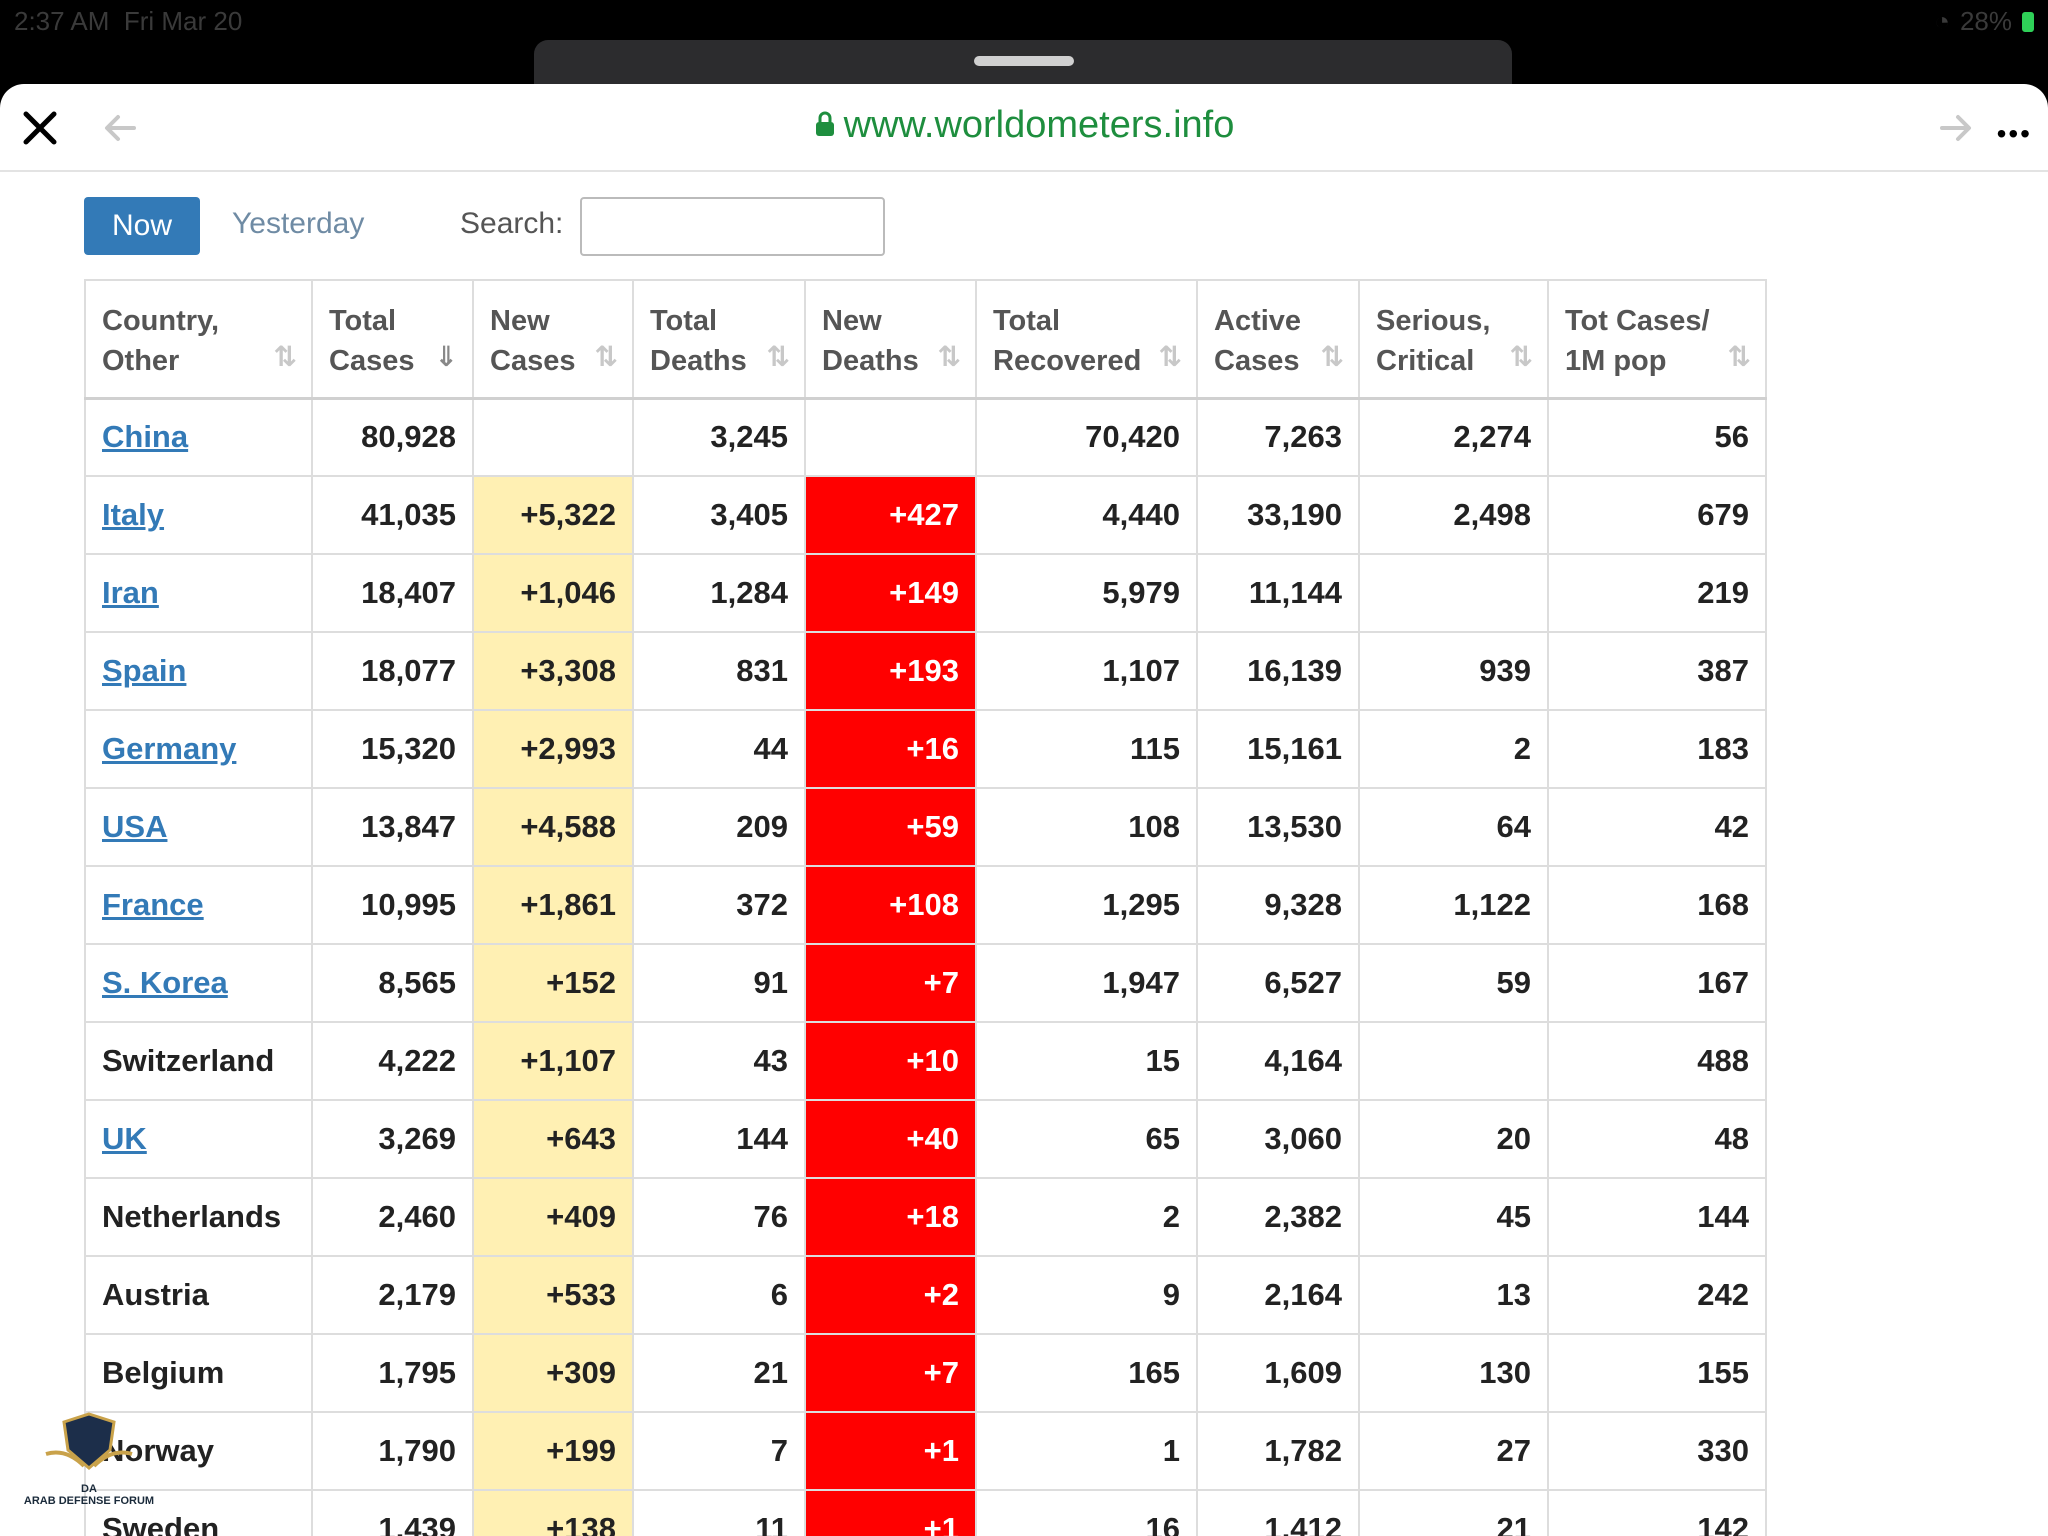 This screenshot has height=1536, width=2048. Describe the element at coordinates (1453, 437) in the screenshot. I see `serious-cell: 2,274` at that location.